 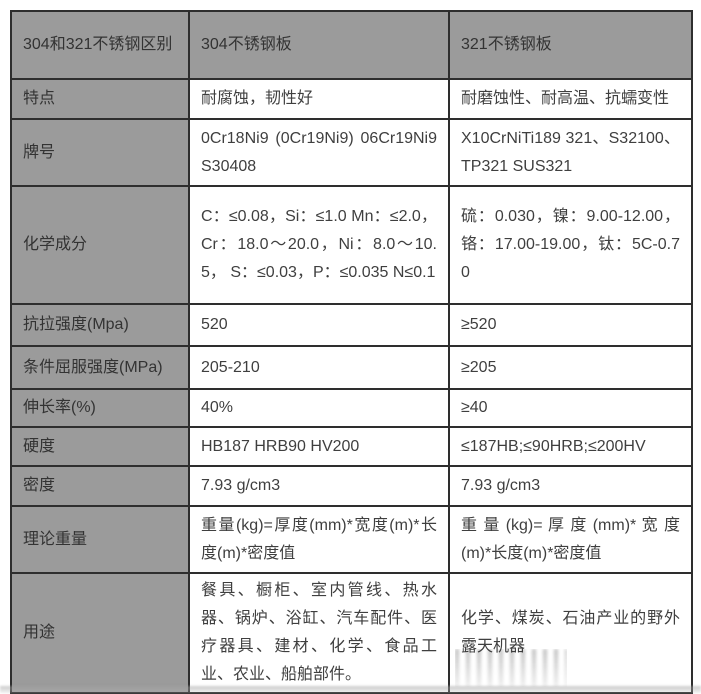 What do you see at coordinates (100, 539) in the screenshot?
I see `row-label: 理论重量` at bounding box center [100, 539].